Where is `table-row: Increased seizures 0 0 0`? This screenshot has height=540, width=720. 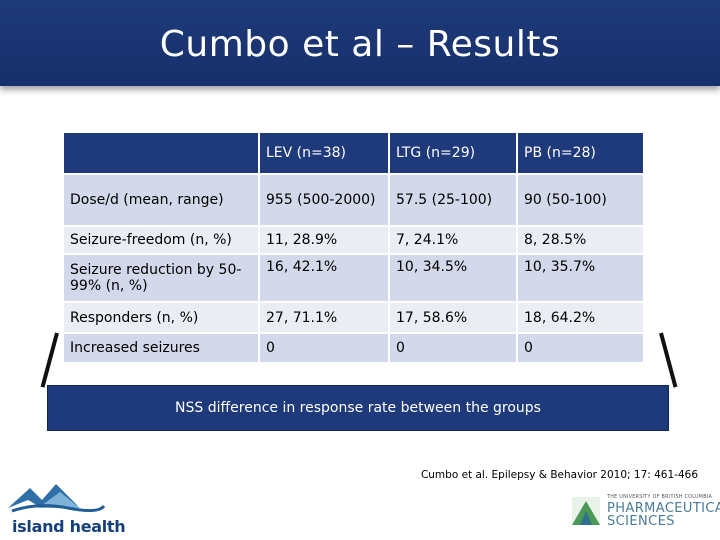 table-row: Increased seizures 0 0 0 is located at coordinates (354, 348).